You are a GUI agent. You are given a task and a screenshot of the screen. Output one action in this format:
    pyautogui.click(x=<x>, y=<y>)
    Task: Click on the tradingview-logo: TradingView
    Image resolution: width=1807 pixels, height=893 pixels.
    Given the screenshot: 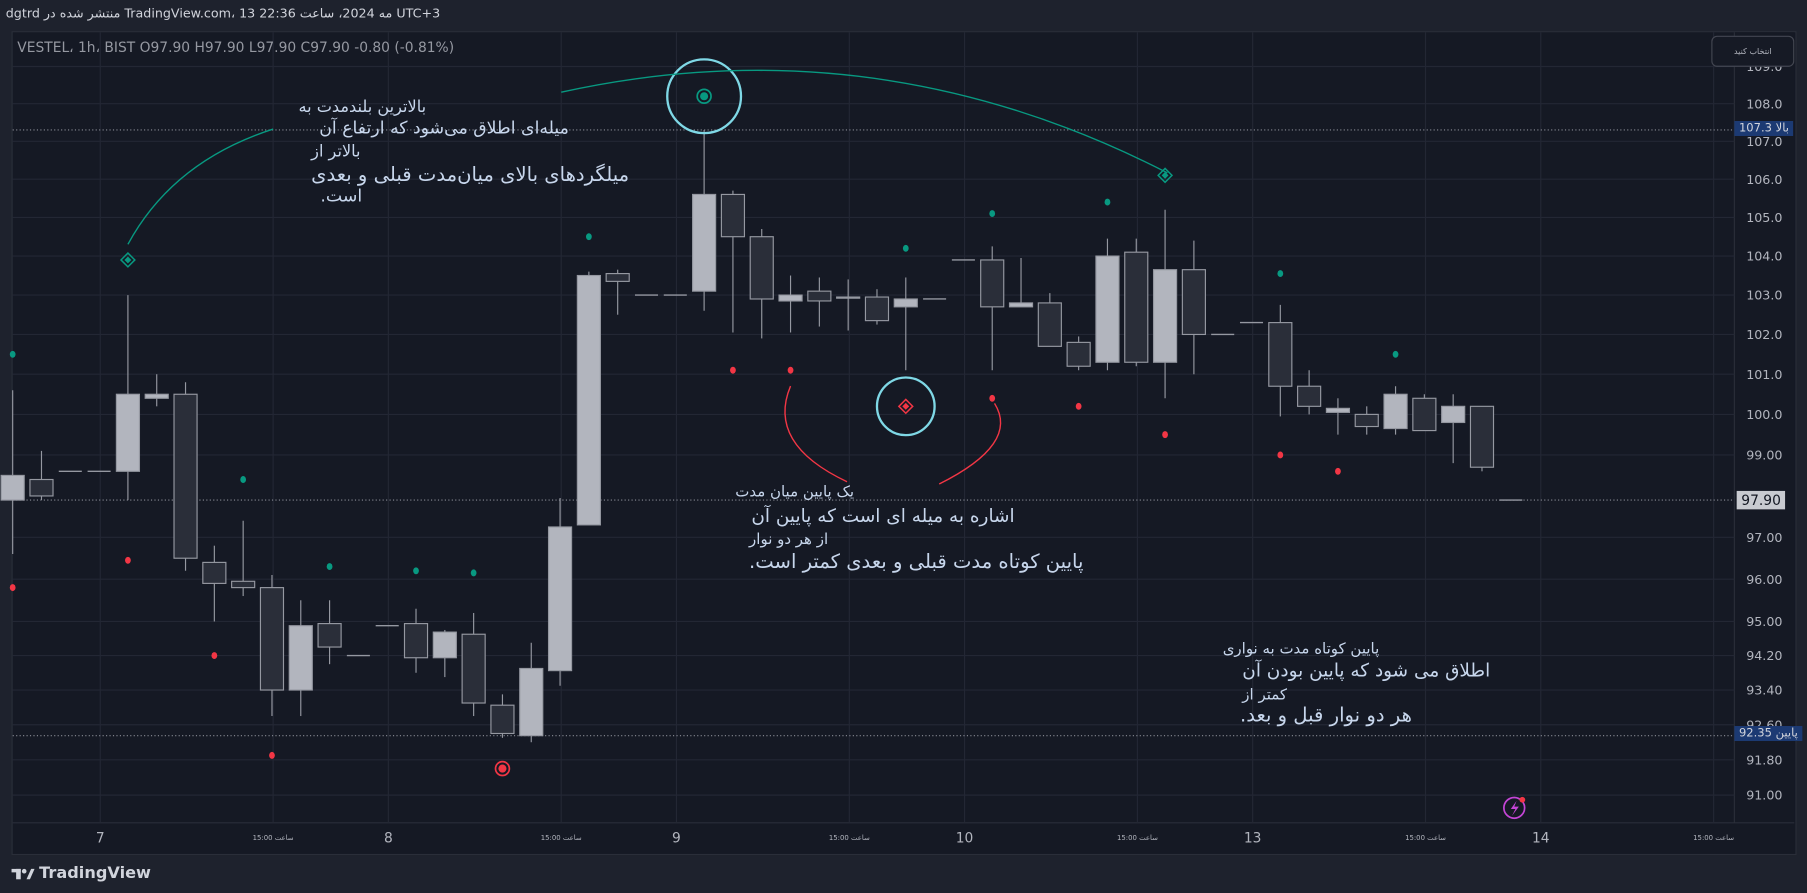 What is the action you would take?
    pyautogui.click(x=81, y=873)
    